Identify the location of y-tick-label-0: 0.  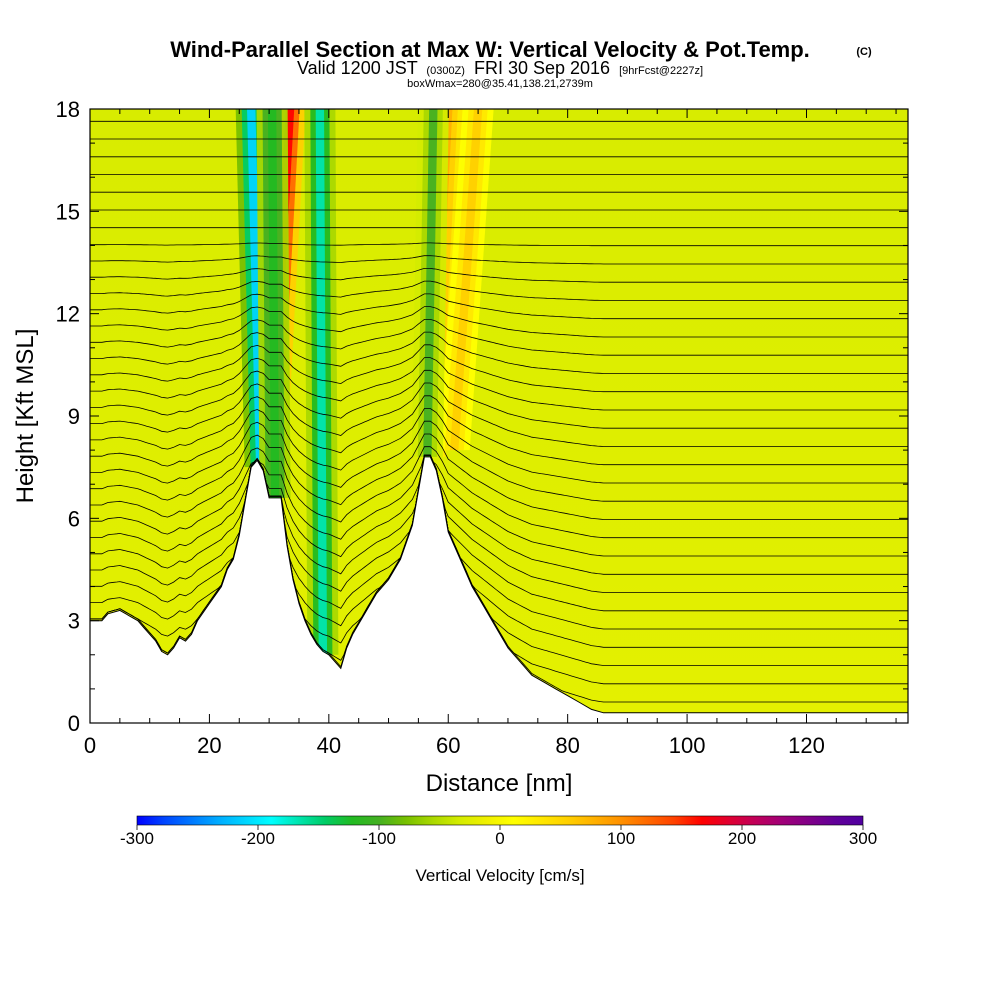
(74, 723).